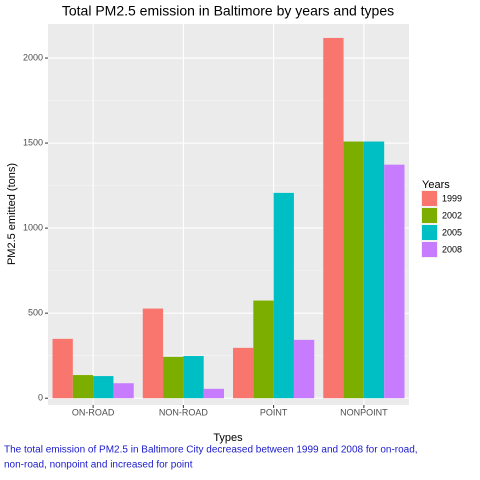 Image resolution: width=480 pixels, height=480 pixels. Describe the element at coordinates (35, 313) in the screenshot. I see `y-tick-label: 500` at that location.